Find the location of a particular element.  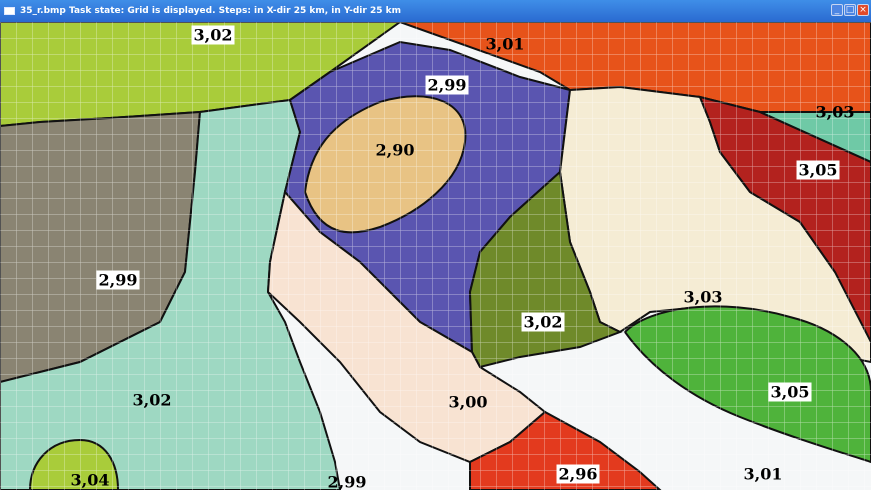

label-top-right: 3,01 is located at coordinates (505, 44).